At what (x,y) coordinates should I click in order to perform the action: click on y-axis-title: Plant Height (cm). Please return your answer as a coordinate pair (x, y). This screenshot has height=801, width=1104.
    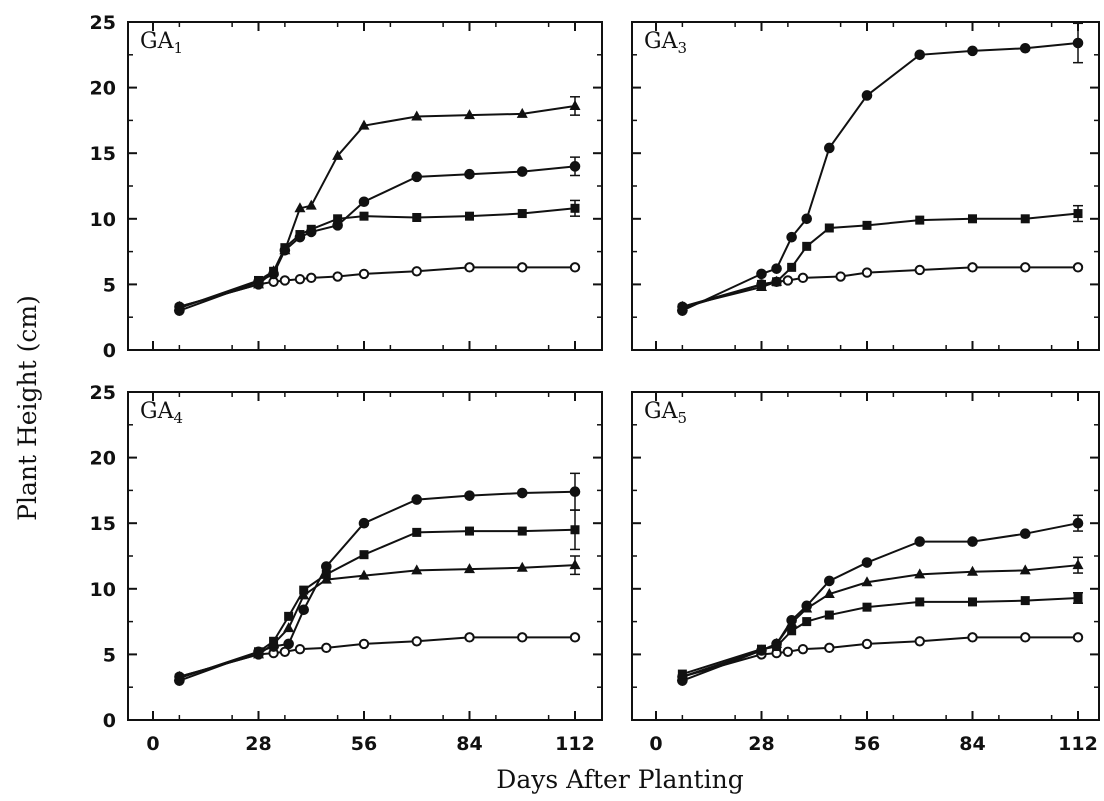
    Looking at the image, I should click on (27, 408).